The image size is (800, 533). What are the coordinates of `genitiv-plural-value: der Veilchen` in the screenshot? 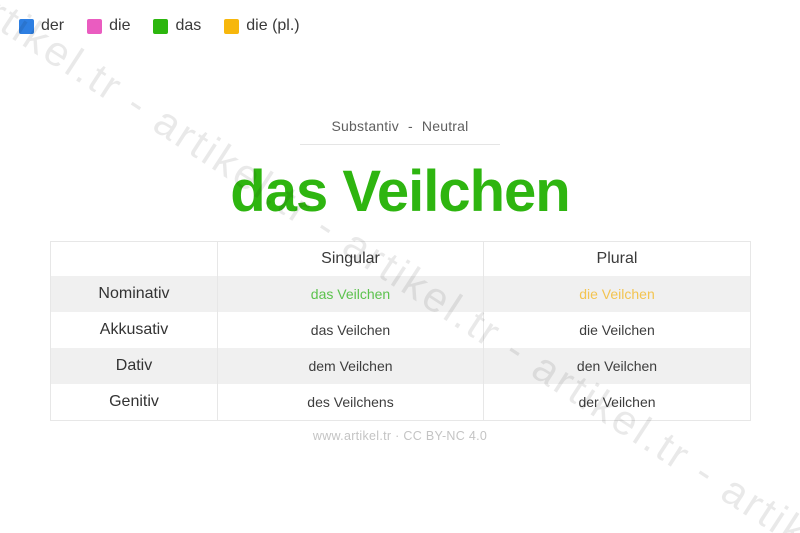 It's located at (617, 402).